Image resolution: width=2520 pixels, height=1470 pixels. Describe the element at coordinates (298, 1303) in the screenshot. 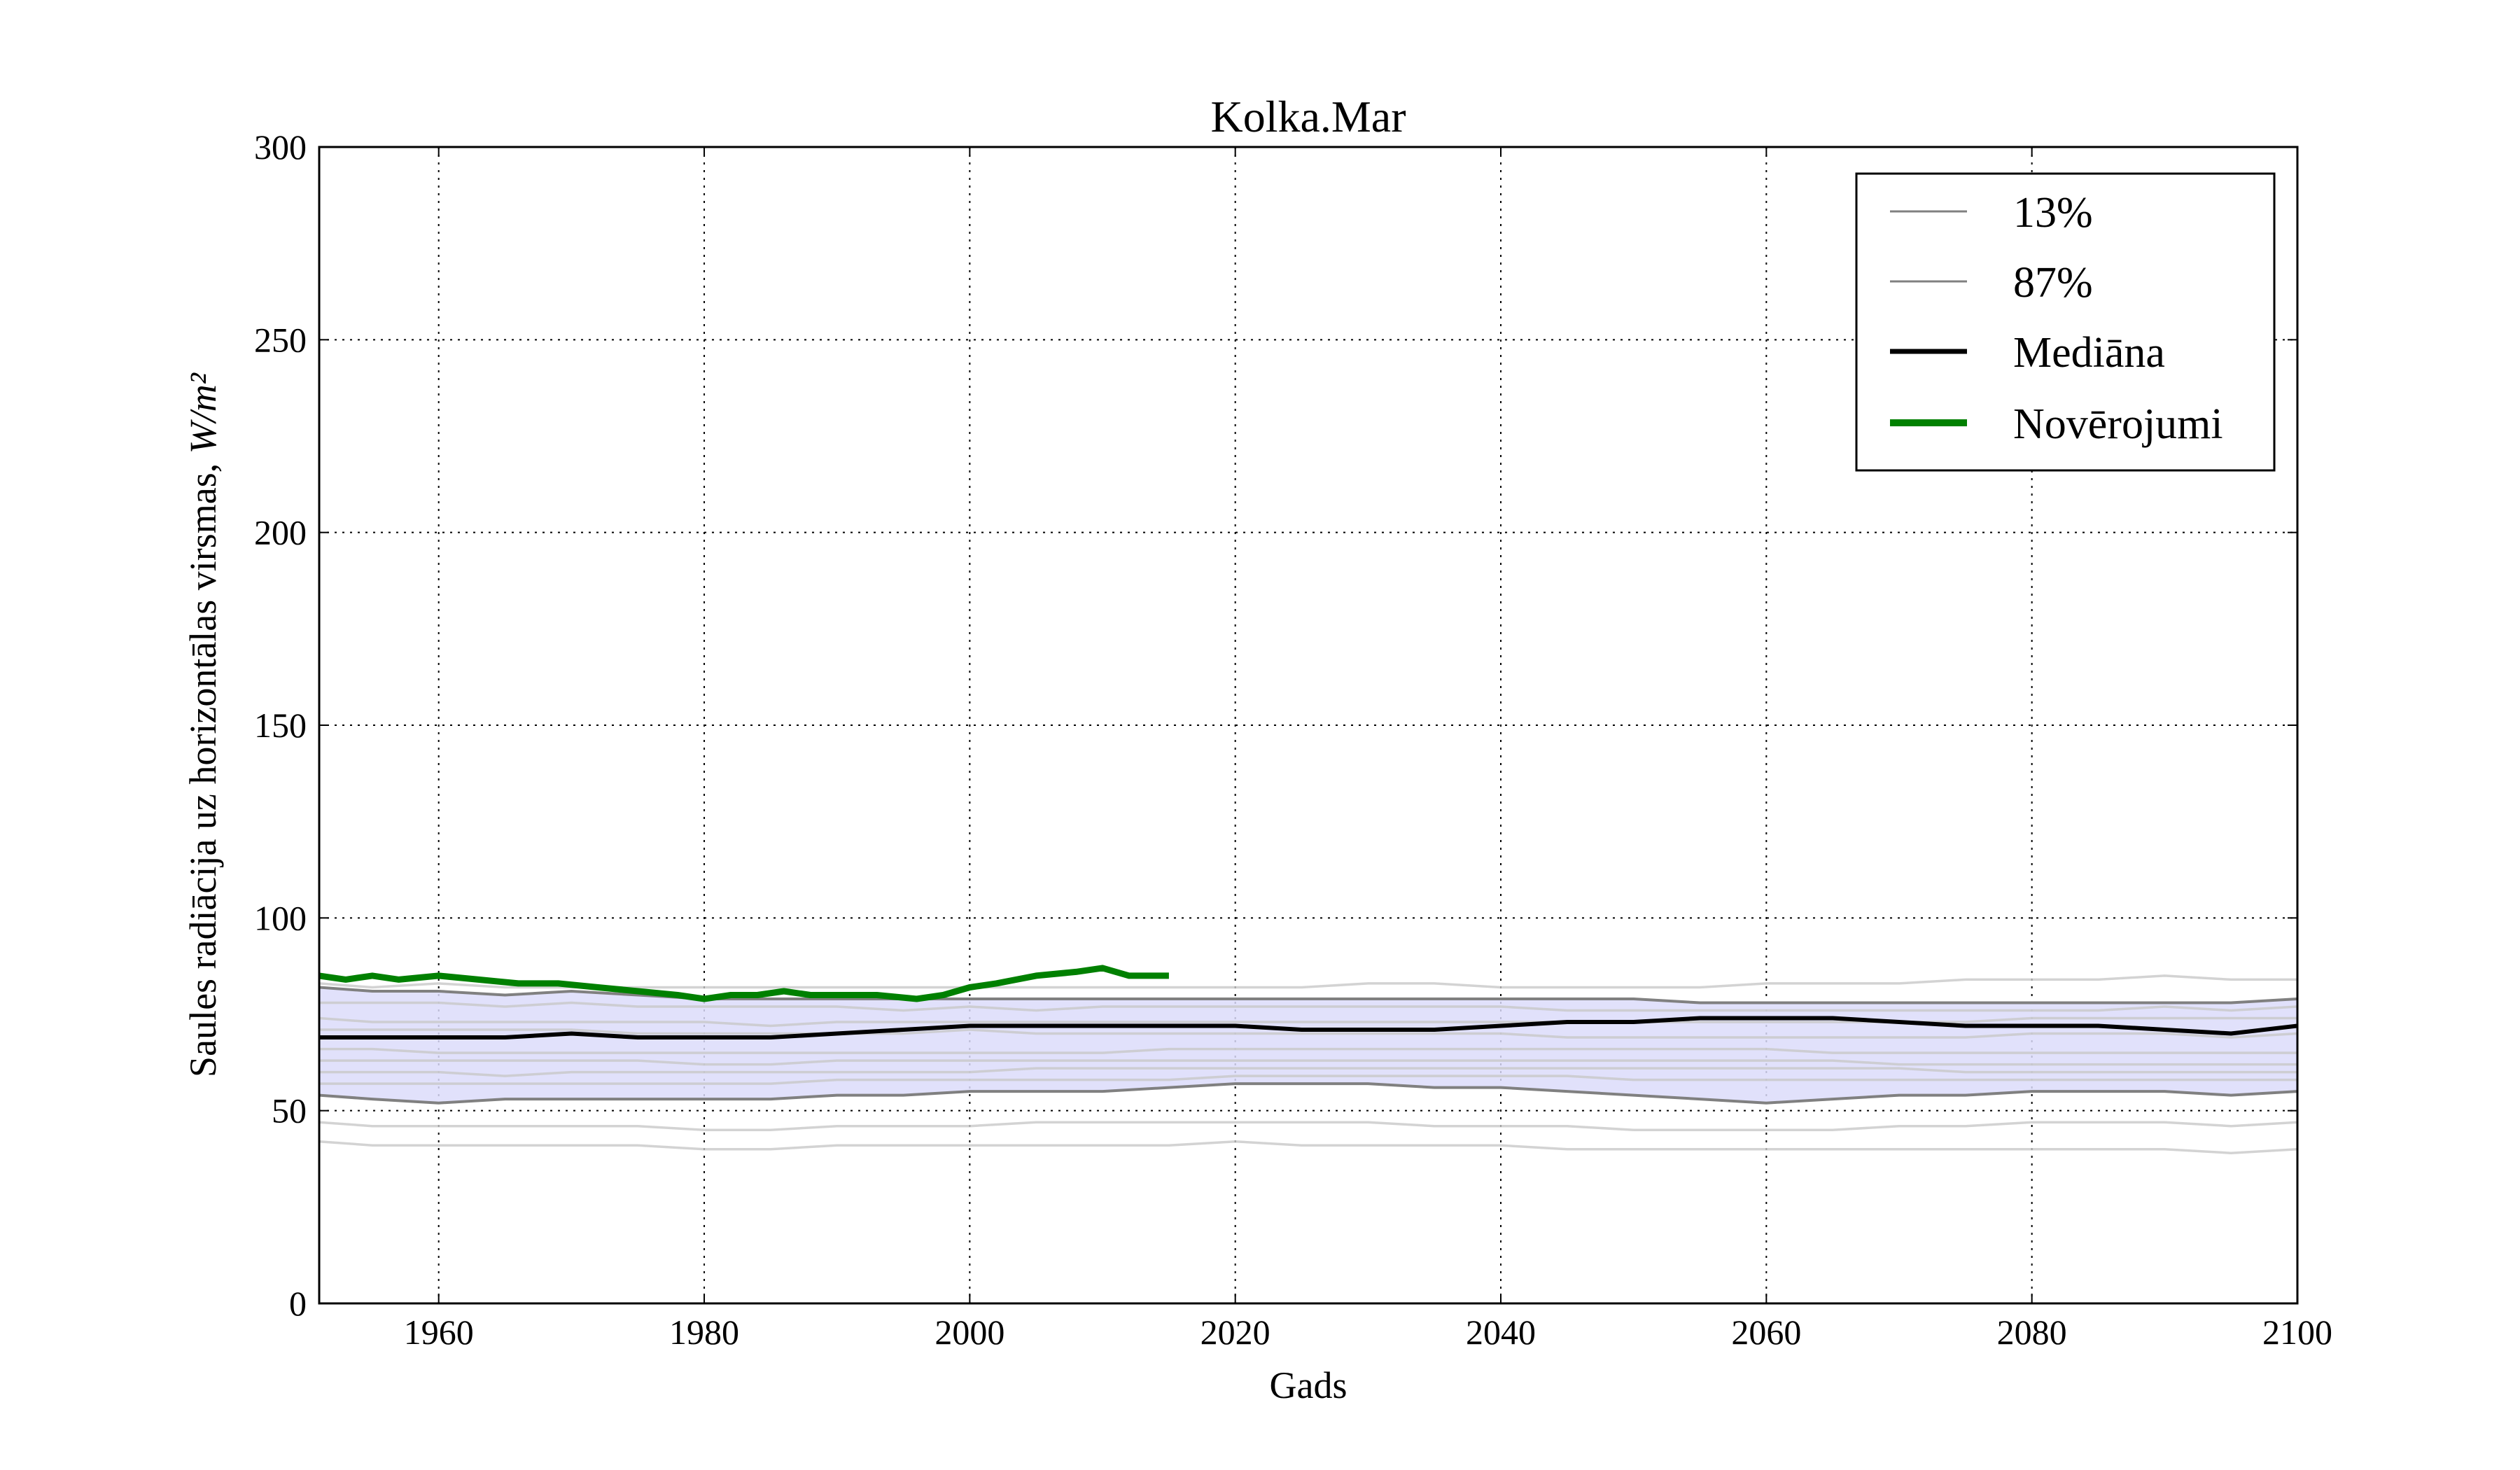

I see `y-tick-label: 0` at that location.